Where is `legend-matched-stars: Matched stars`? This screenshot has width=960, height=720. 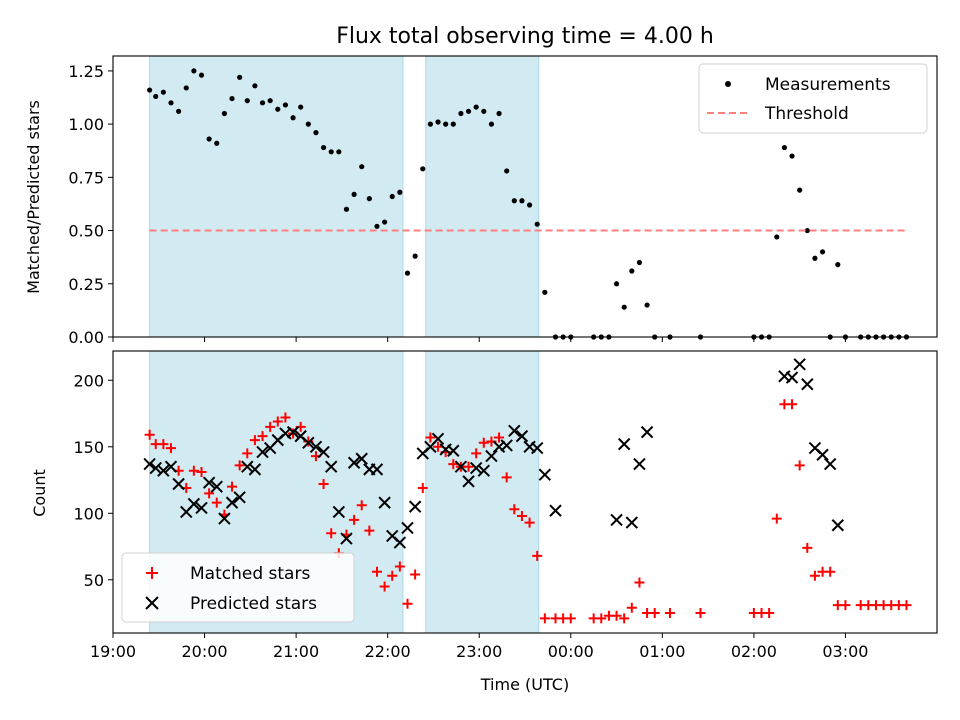 legend-matched-stars: Matched stars is located at coordinates (250, 574).